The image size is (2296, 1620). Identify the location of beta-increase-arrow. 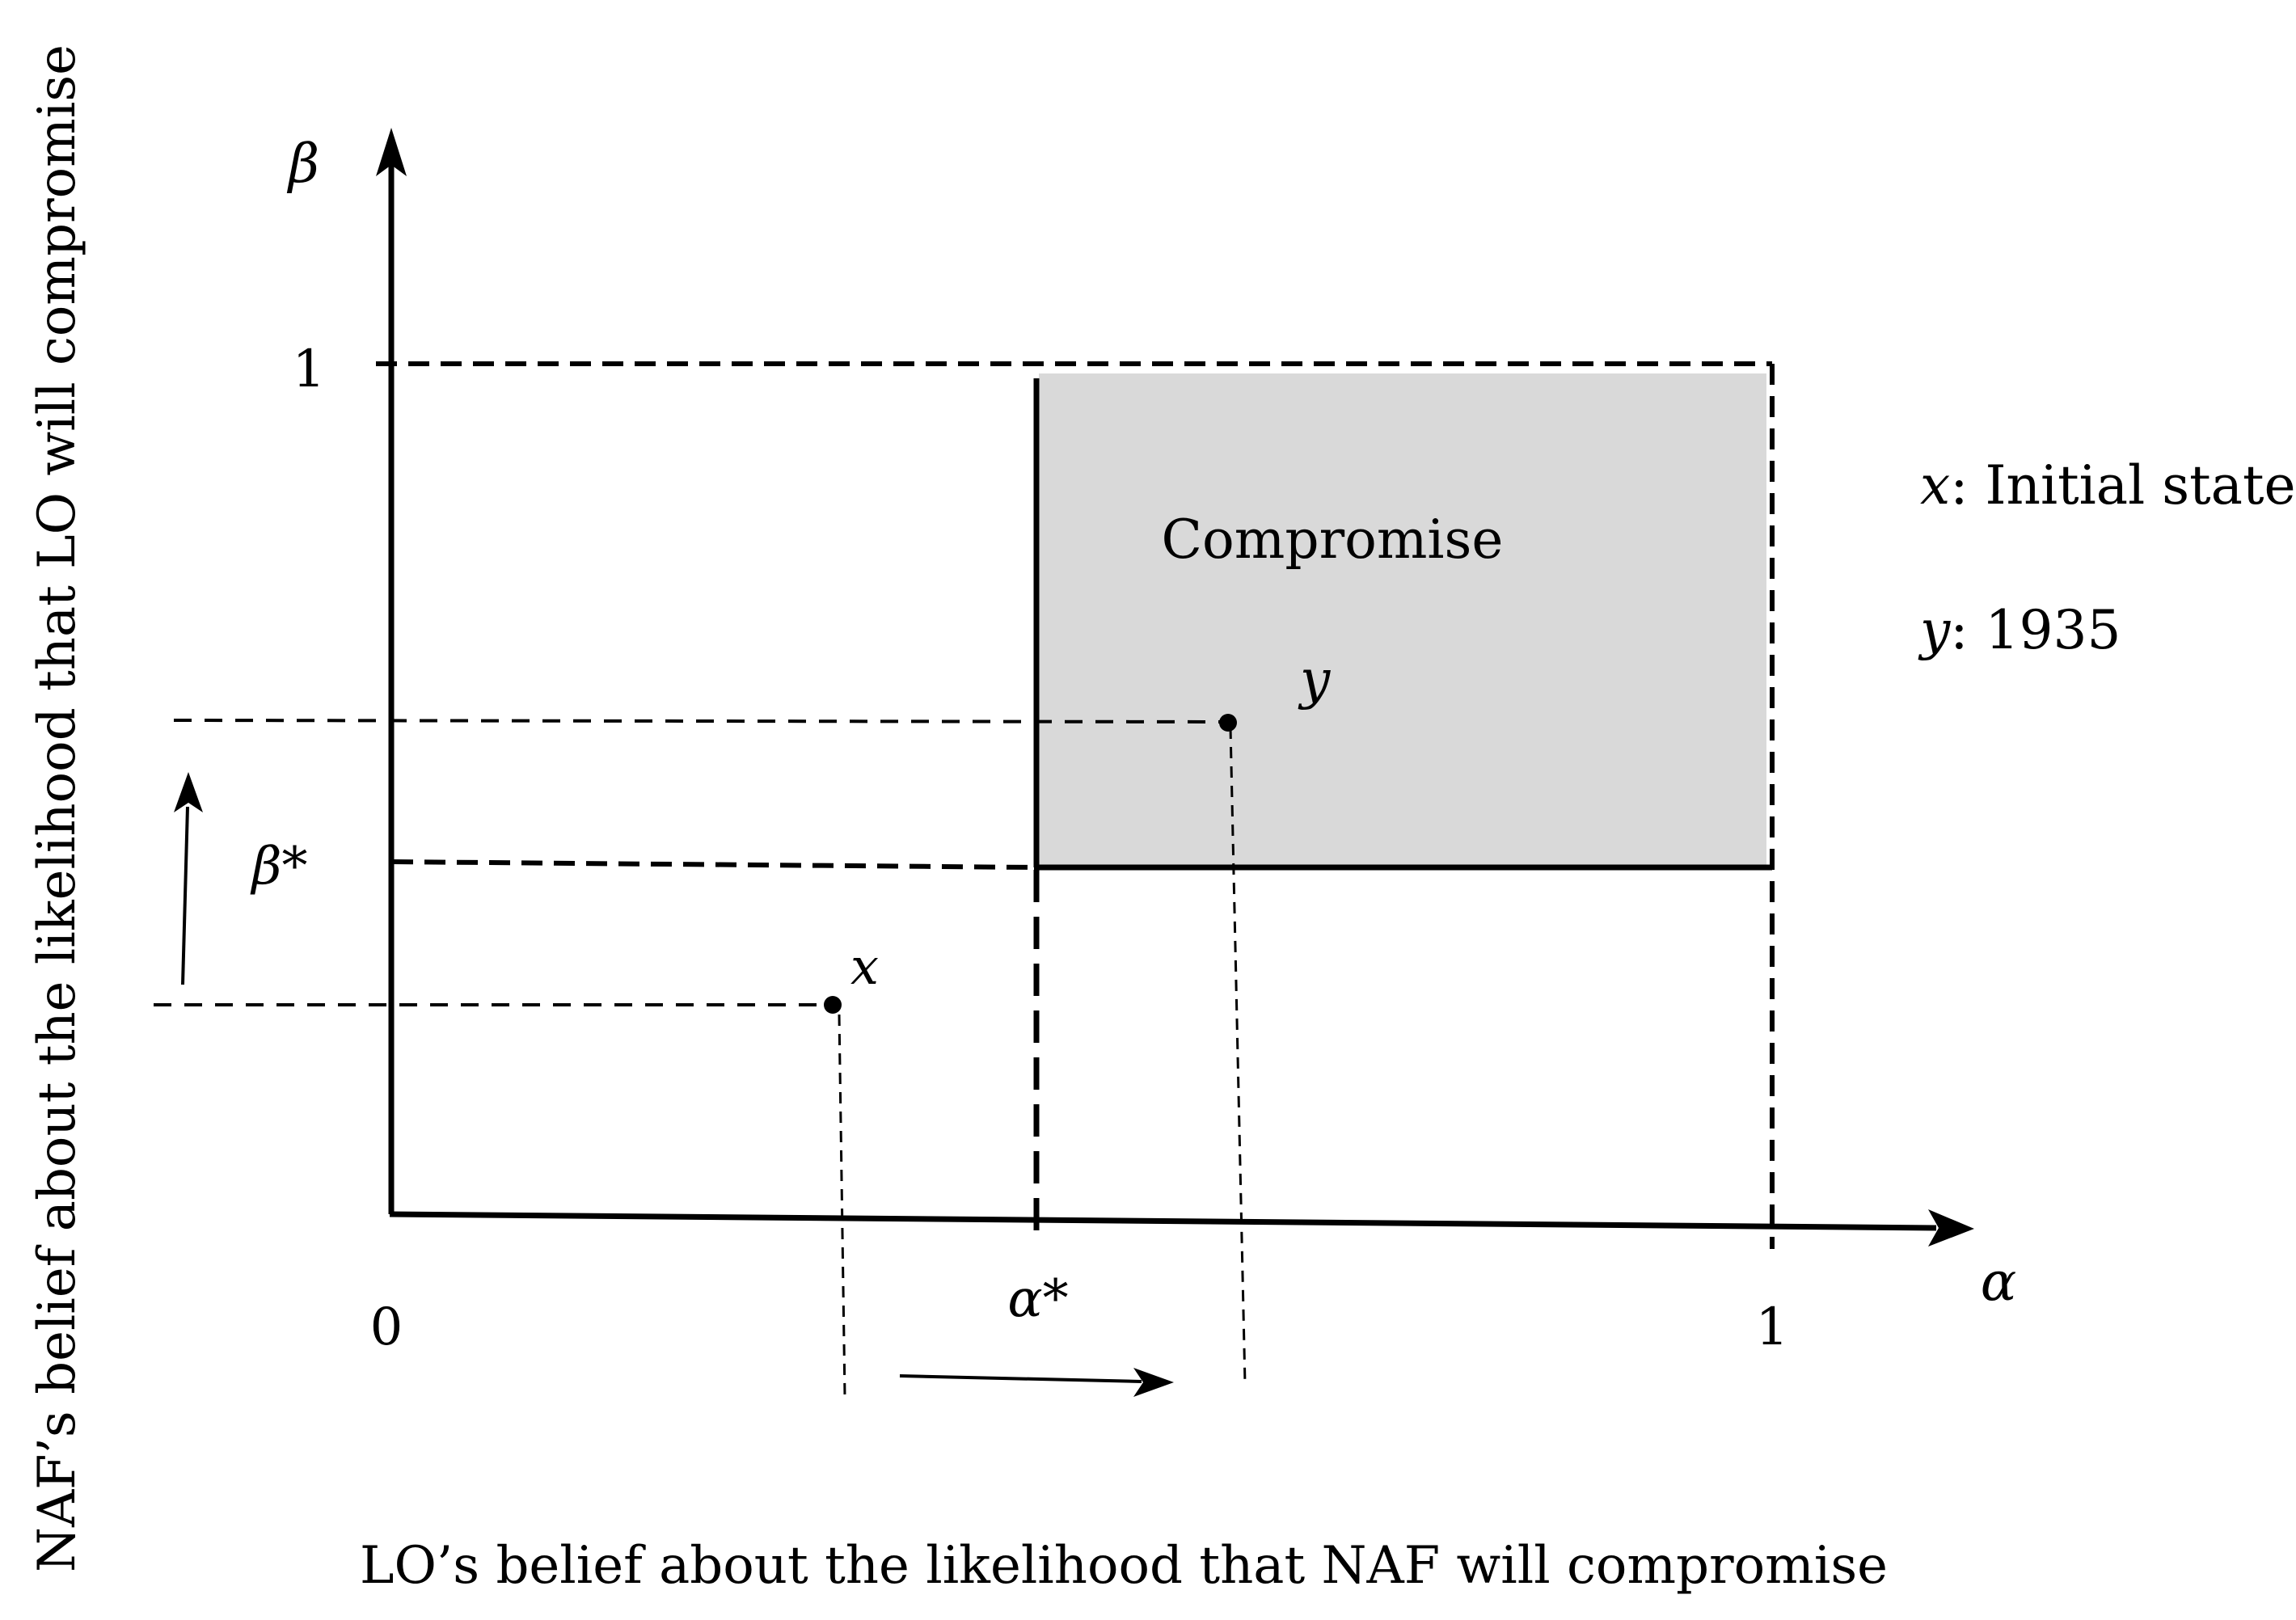
(185, 895).